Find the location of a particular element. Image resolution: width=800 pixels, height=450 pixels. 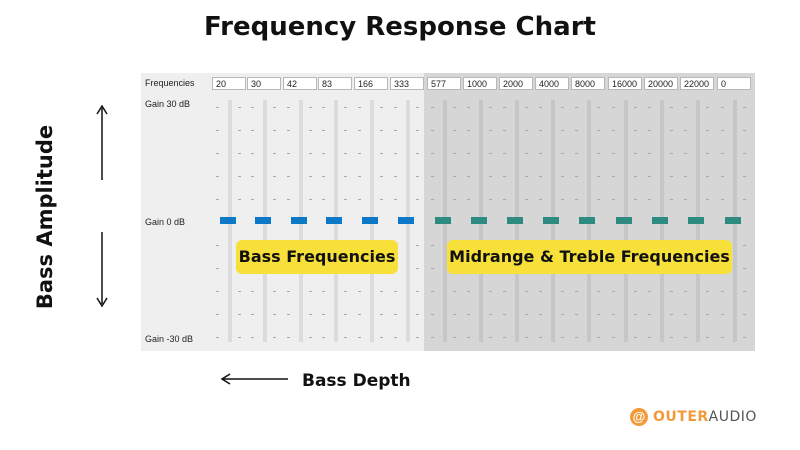

frequency-box: 20 is located at coordinates (229, 83).